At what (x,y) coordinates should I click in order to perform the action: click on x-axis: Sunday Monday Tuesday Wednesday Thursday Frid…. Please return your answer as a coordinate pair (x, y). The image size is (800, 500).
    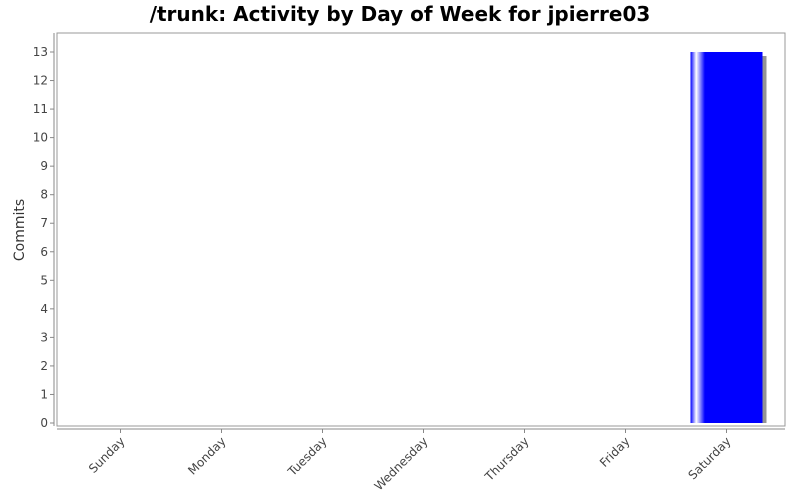
    Looking at the image, I should click on (421, 460).